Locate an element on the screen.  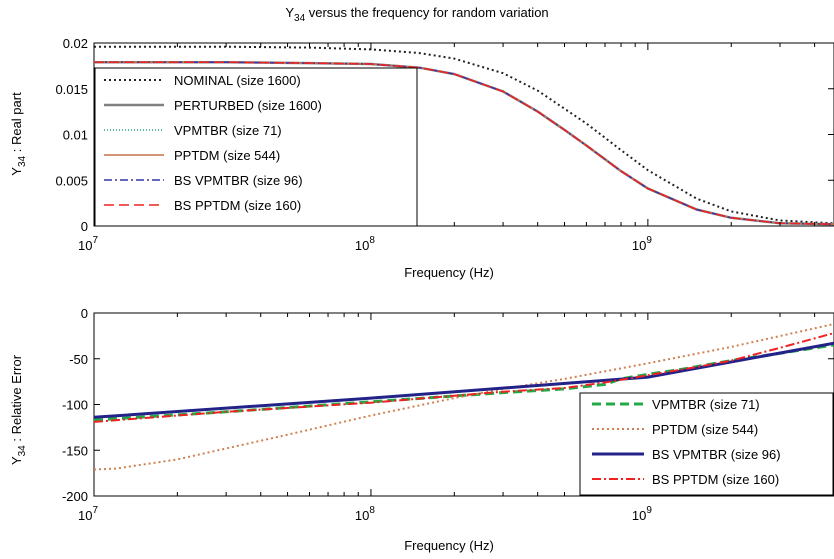
y-tick-label: -200 is located at coordinates (75, 496).